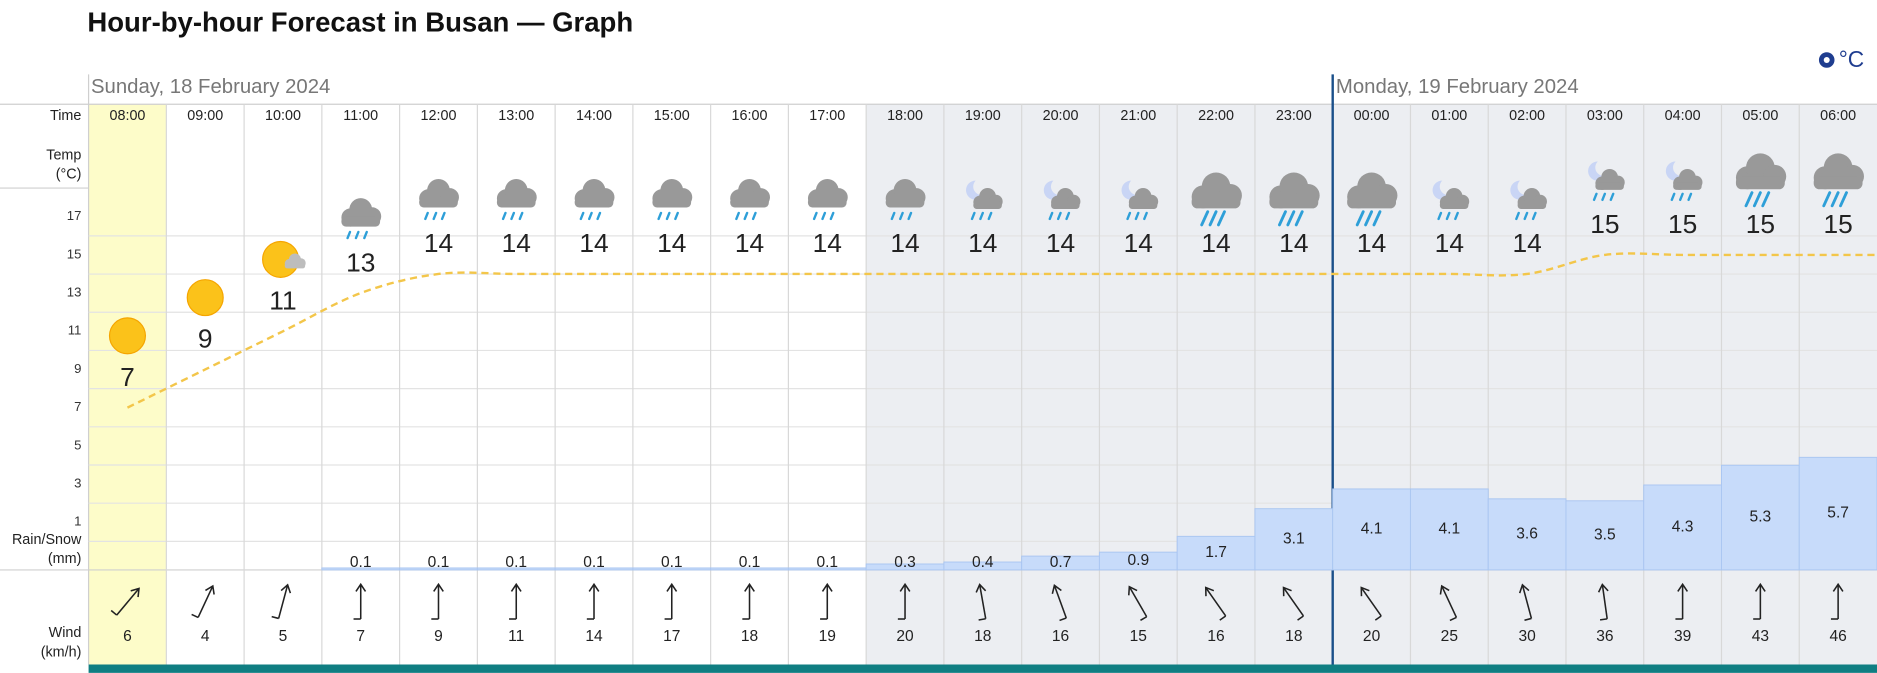 Image resolution: width=1877 pixels, height=673 pixels. I want to click on wind-speed: 46, so click(1837, 636).